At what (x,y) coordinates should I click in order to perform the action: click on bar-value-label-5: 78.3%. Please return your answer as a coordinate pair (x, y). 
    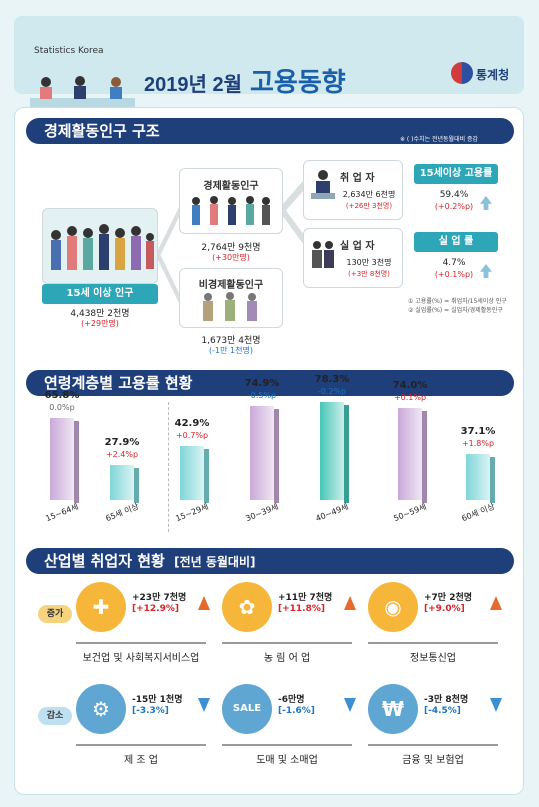
    Looking at the image, I should click on (332, 380).